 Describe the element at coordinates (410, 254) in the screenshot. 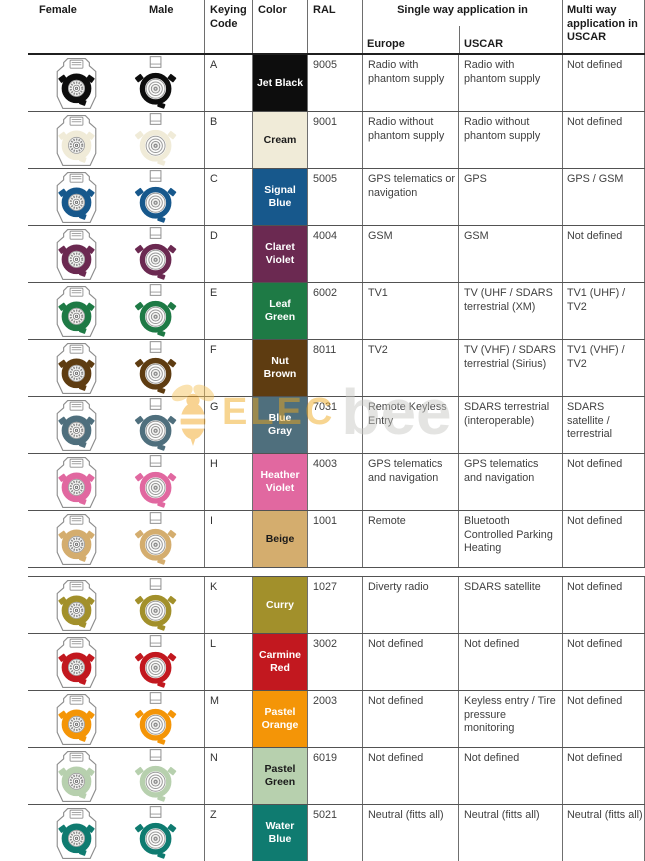

I see `europe-application-cell: GSM` at that location.